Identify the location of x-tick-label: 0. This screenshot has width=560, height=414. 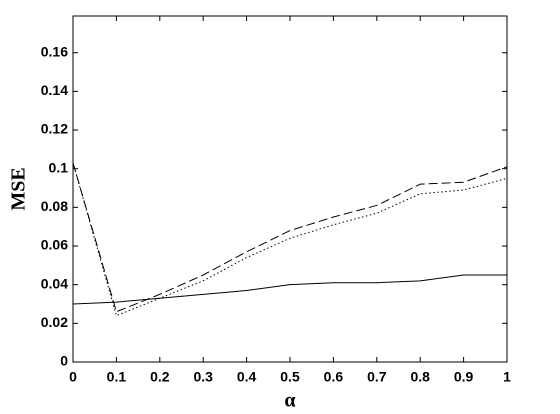
(73, 377).